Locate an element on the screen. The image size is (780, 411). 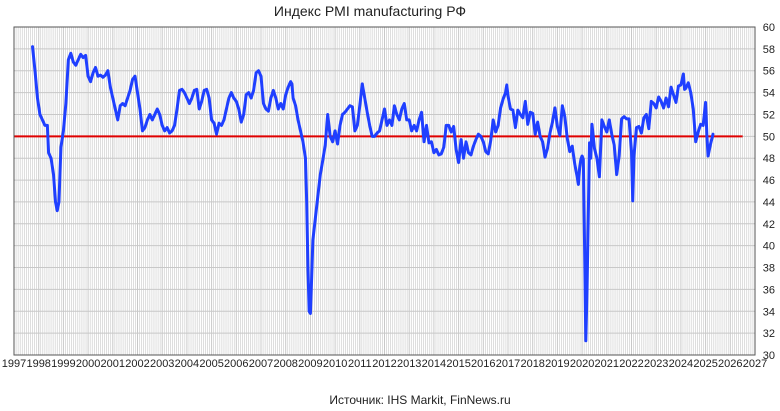
y-tick-labels: 30 32 34 36 38 40 42 44 46 48 50 52 54 56 58 60 is located at coordinates (769, 192).